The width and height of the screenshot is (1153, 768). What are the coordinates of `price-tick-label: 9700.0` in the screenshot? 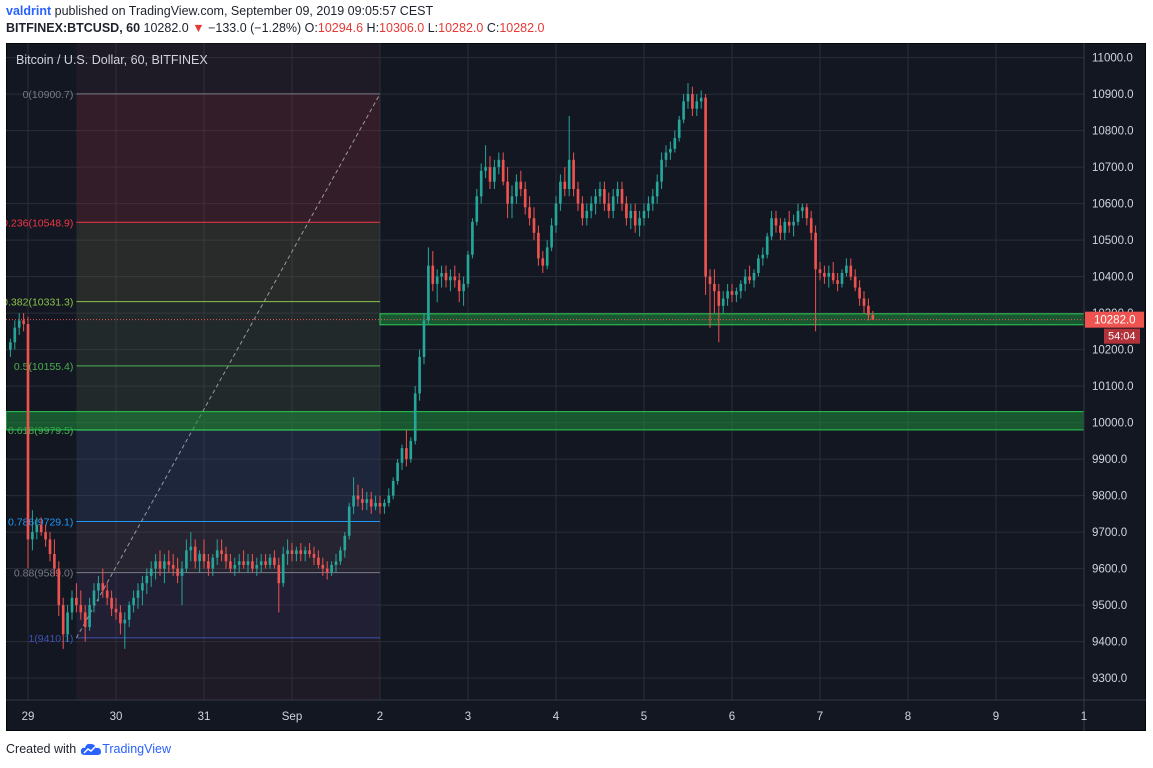 It's located at (1109, 533).